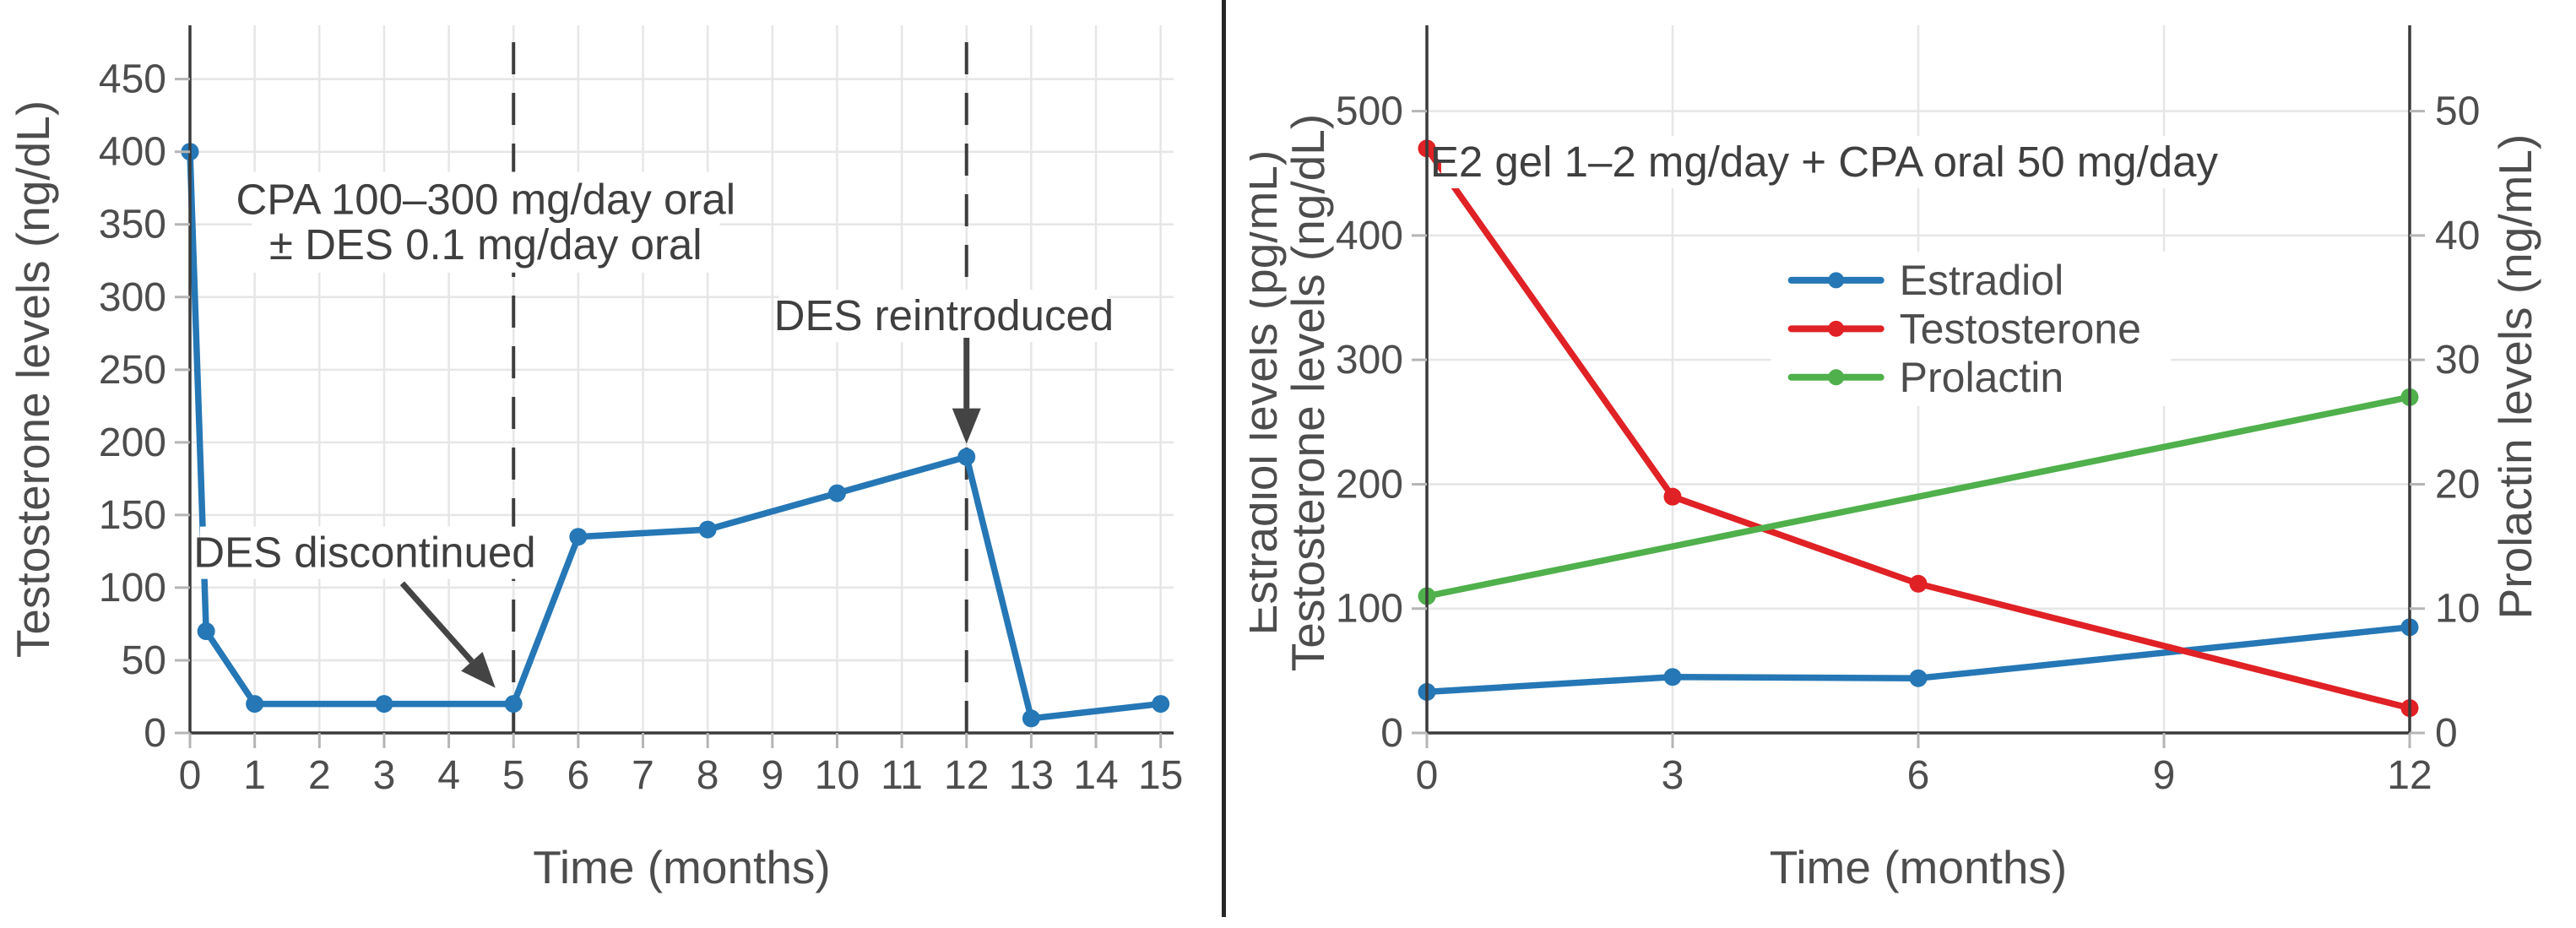 The height and width of the screenshot is (928, 2576). I want to click on y-axis-label: Testosterone levels (ng/dL), so click(33, 379).